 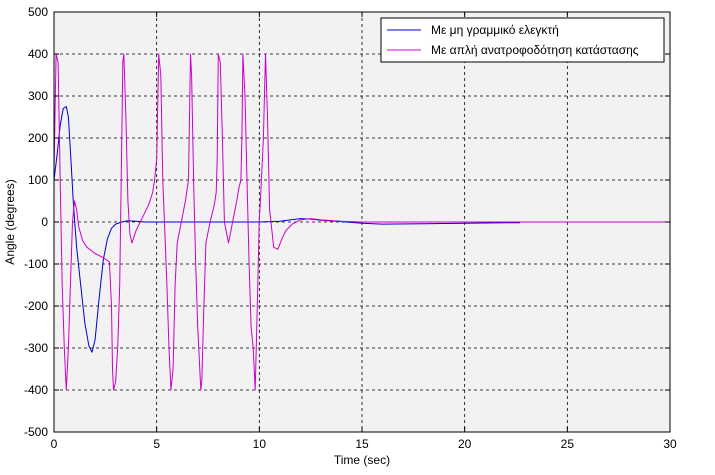 What do you see at coordinates (38, 180) in the screenshot?
I see `y-tick-label: 100` at bounding box center [38, 180].